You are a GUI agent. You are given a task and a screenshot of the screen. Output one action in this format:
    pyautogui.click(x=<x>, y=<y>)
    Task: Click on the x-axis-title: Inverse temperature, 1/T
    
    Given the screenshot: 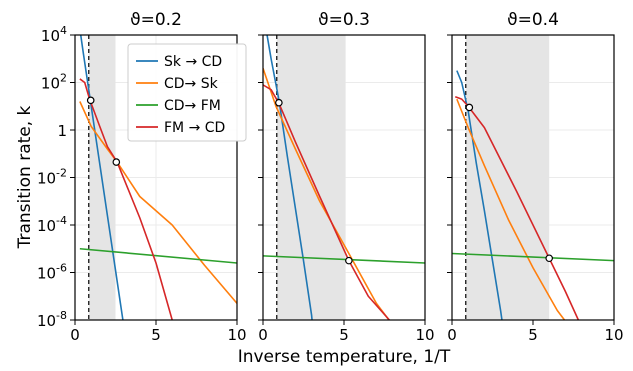 What is the action you would take?
    pyautogui.click(x=344, y=357)
    